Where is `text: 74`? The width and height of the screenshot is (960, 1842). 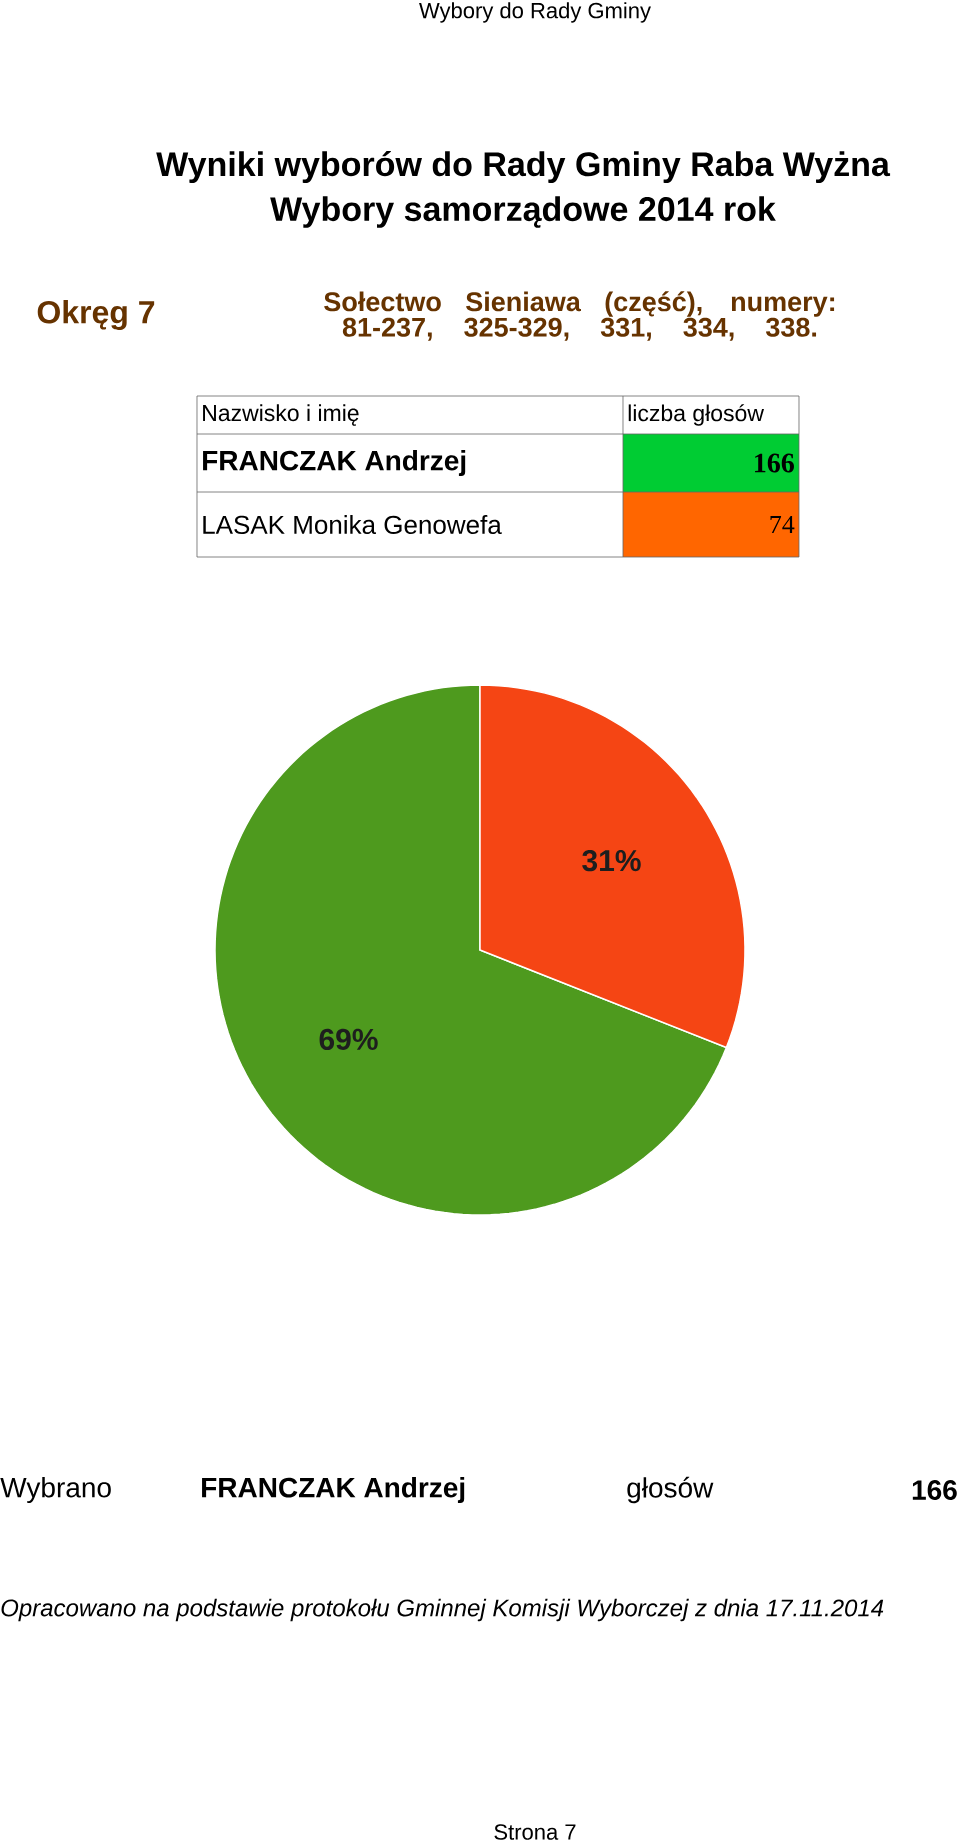
text: 74 is located at coordinates (782, 524).